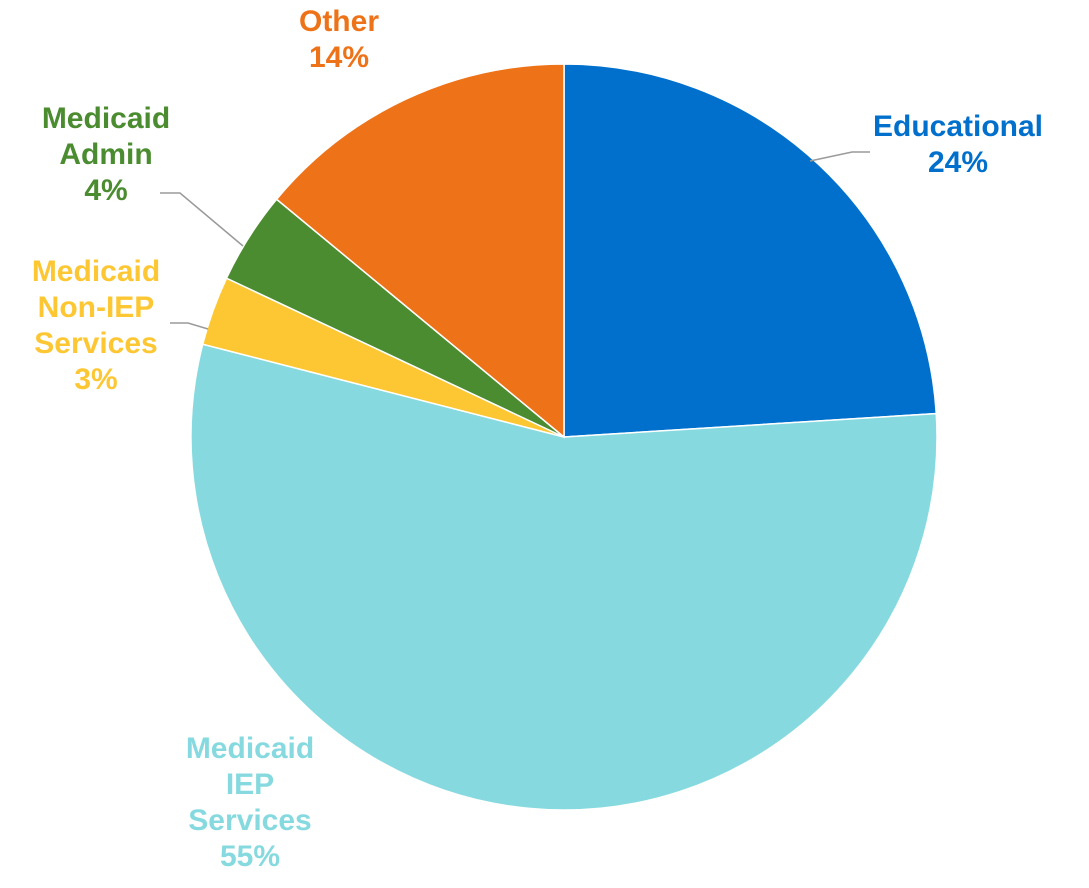 The height and width of the screenshot is (888, 1089). I want to click on leader-lines, so click(515, 240).